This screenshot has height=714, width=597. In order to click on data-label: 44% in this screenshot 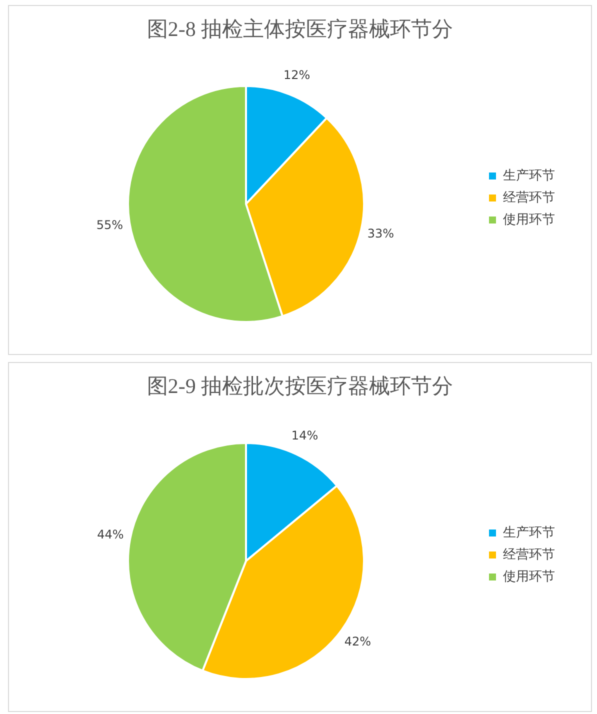, I will do `click(110, 534)`.